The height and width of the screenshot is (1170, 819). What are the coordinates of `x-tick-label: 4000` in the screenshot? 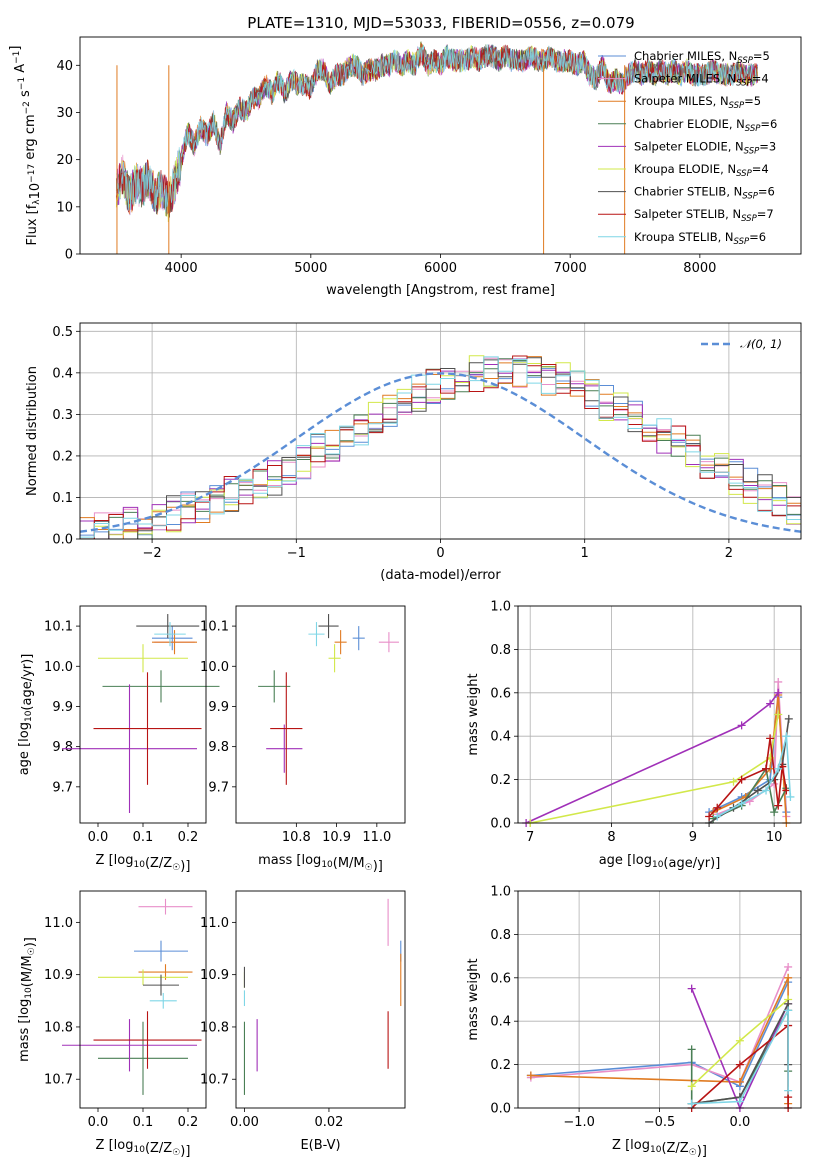 It's located at (181, 268).